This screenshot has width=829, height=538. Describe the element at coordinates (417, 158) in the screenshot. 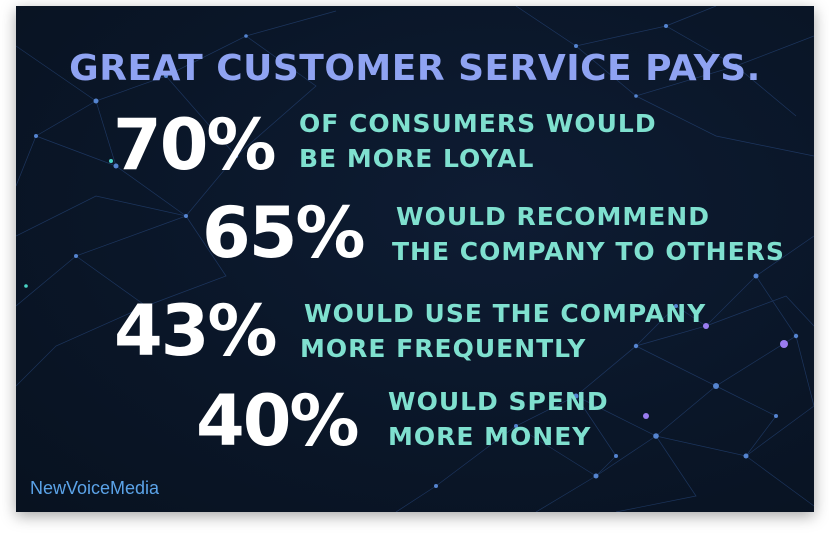

I see `stat-70-line2: BE MORE LOYAL` at that location.